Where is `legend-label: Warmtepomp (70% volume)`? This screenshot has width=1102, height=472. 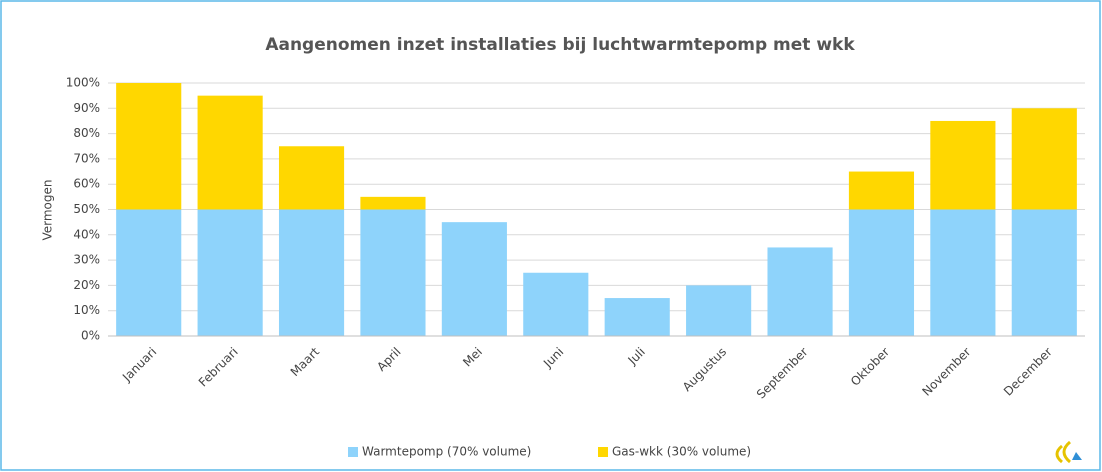 legend-label: Warmtepomp (70% volume) is located at coordinates (446, 452).